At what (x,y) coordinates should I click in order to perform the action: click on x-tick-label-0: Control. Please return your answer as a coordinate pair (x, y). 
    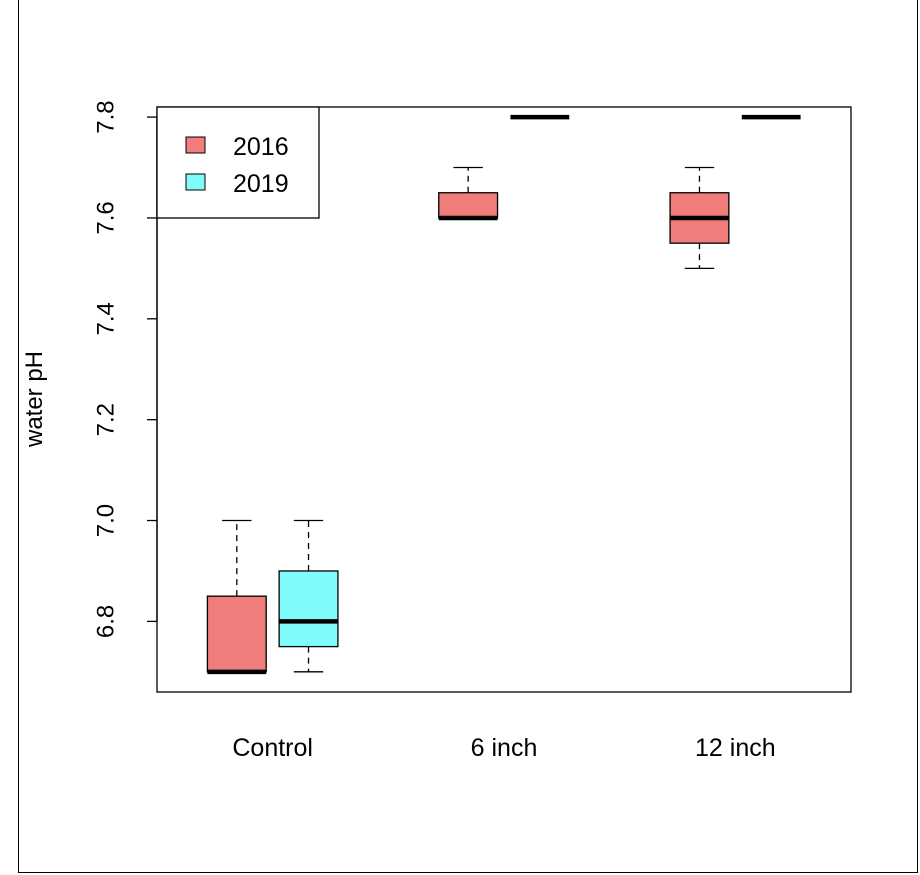
    Looking at the image, I should click on (272, 748).